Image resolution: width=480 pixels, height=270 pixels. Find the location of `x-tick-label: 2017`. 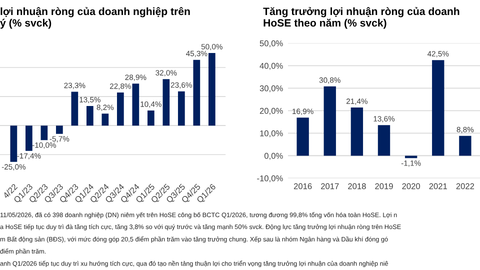

x-tick-label: 2017 is located at coordinates (330, 186).